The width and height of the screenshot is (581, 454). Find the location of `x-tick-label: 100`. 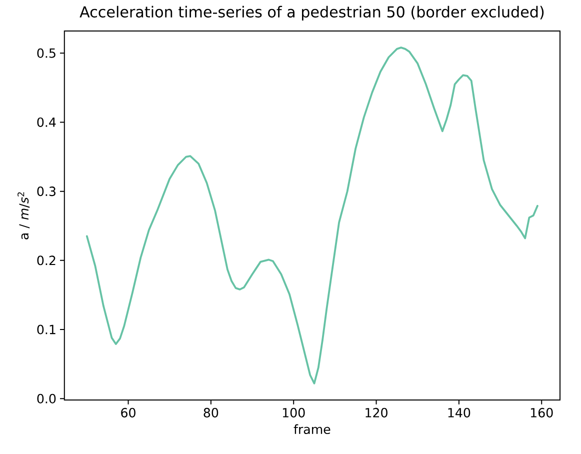

x-tick-label: 100 is located at coordinates (293, 413).